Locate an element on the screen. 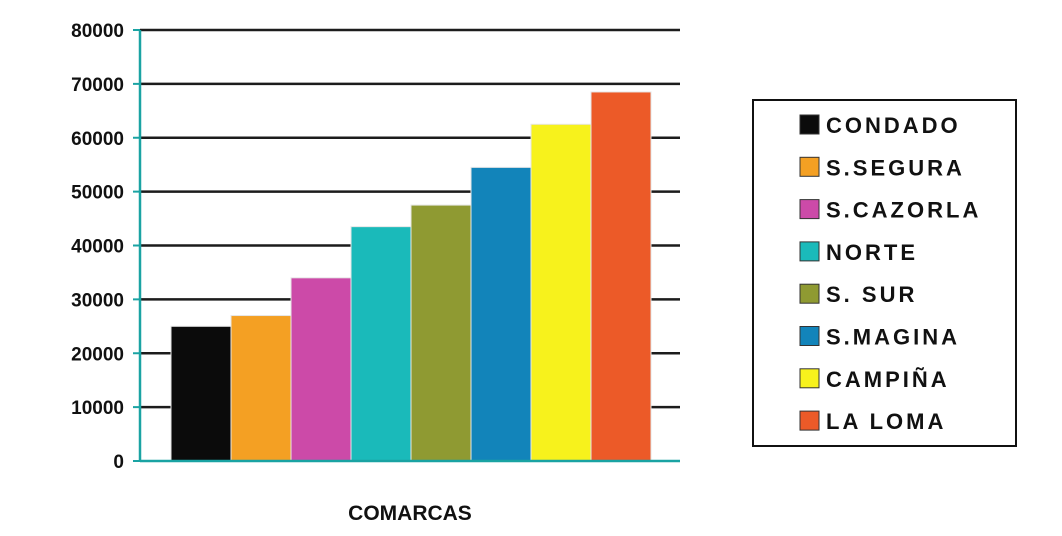 Image resolution: width=1062 pixels, height=536 pixels. y-tick-label: 10000 is located at coordinates (97, 408).